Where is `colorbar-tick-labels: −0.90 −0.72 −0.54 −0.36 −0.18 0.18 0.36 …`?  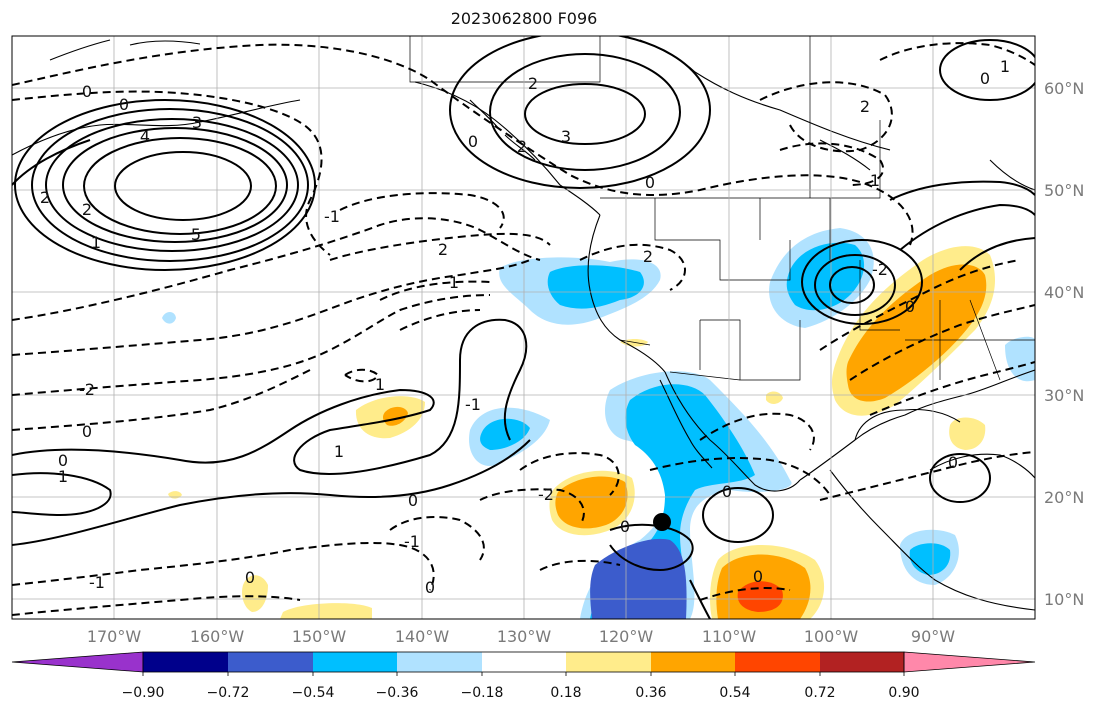 colorbar-tick-labels: −0.90 −0.72 −0.54 −0.36 −0.18 0.18 0.36 … is located at coordinates (521, 693).